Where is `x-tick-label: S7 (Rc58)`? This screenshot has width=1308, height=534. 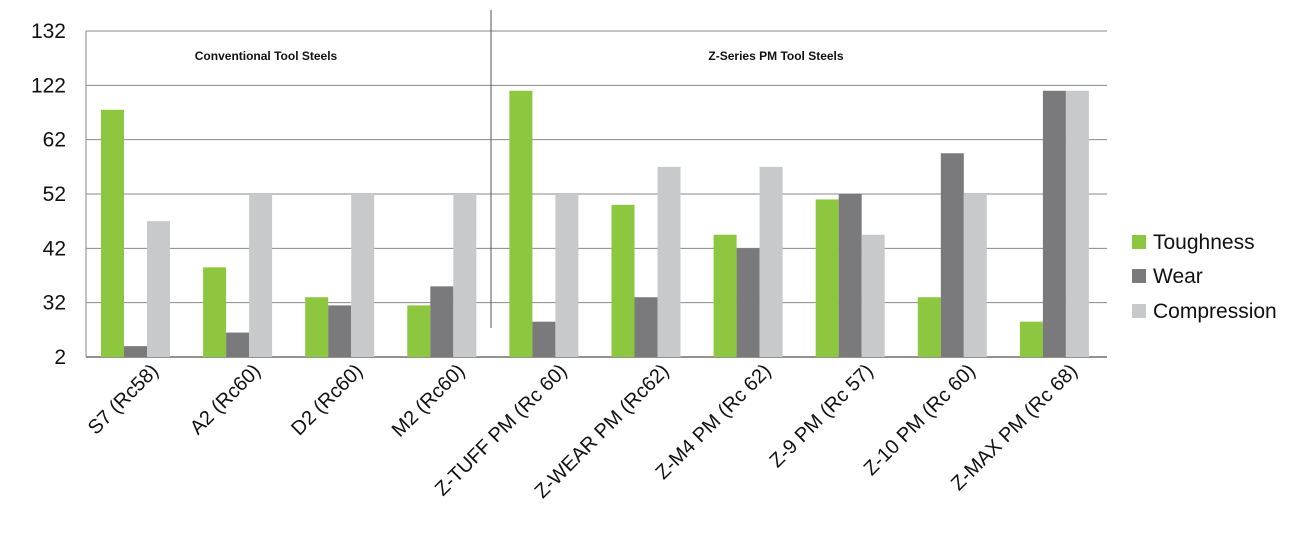 x-tick-label: S7 (Rc58) is located at coordinates (123, 399).